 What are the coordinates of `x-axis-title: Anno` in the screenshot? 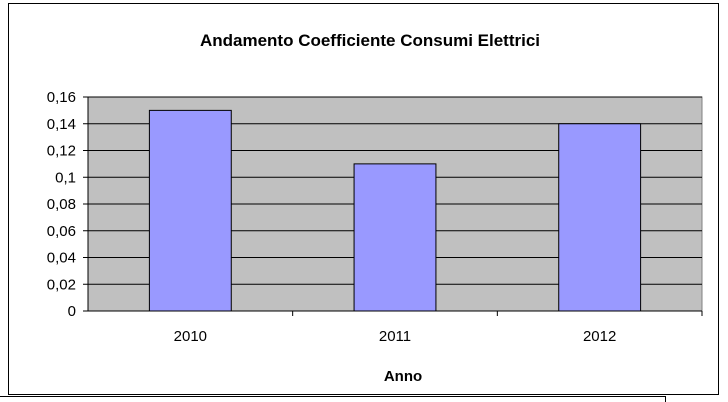 It's located at (403, 376).